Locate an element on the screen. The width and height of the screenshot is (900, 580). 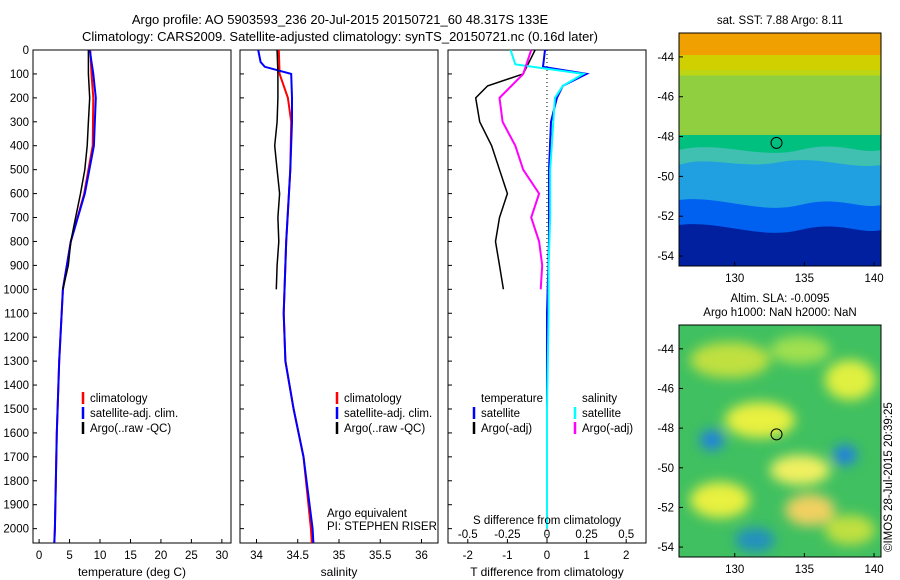
top-tick-label: -0.25 is located at coordinates (507, 535).